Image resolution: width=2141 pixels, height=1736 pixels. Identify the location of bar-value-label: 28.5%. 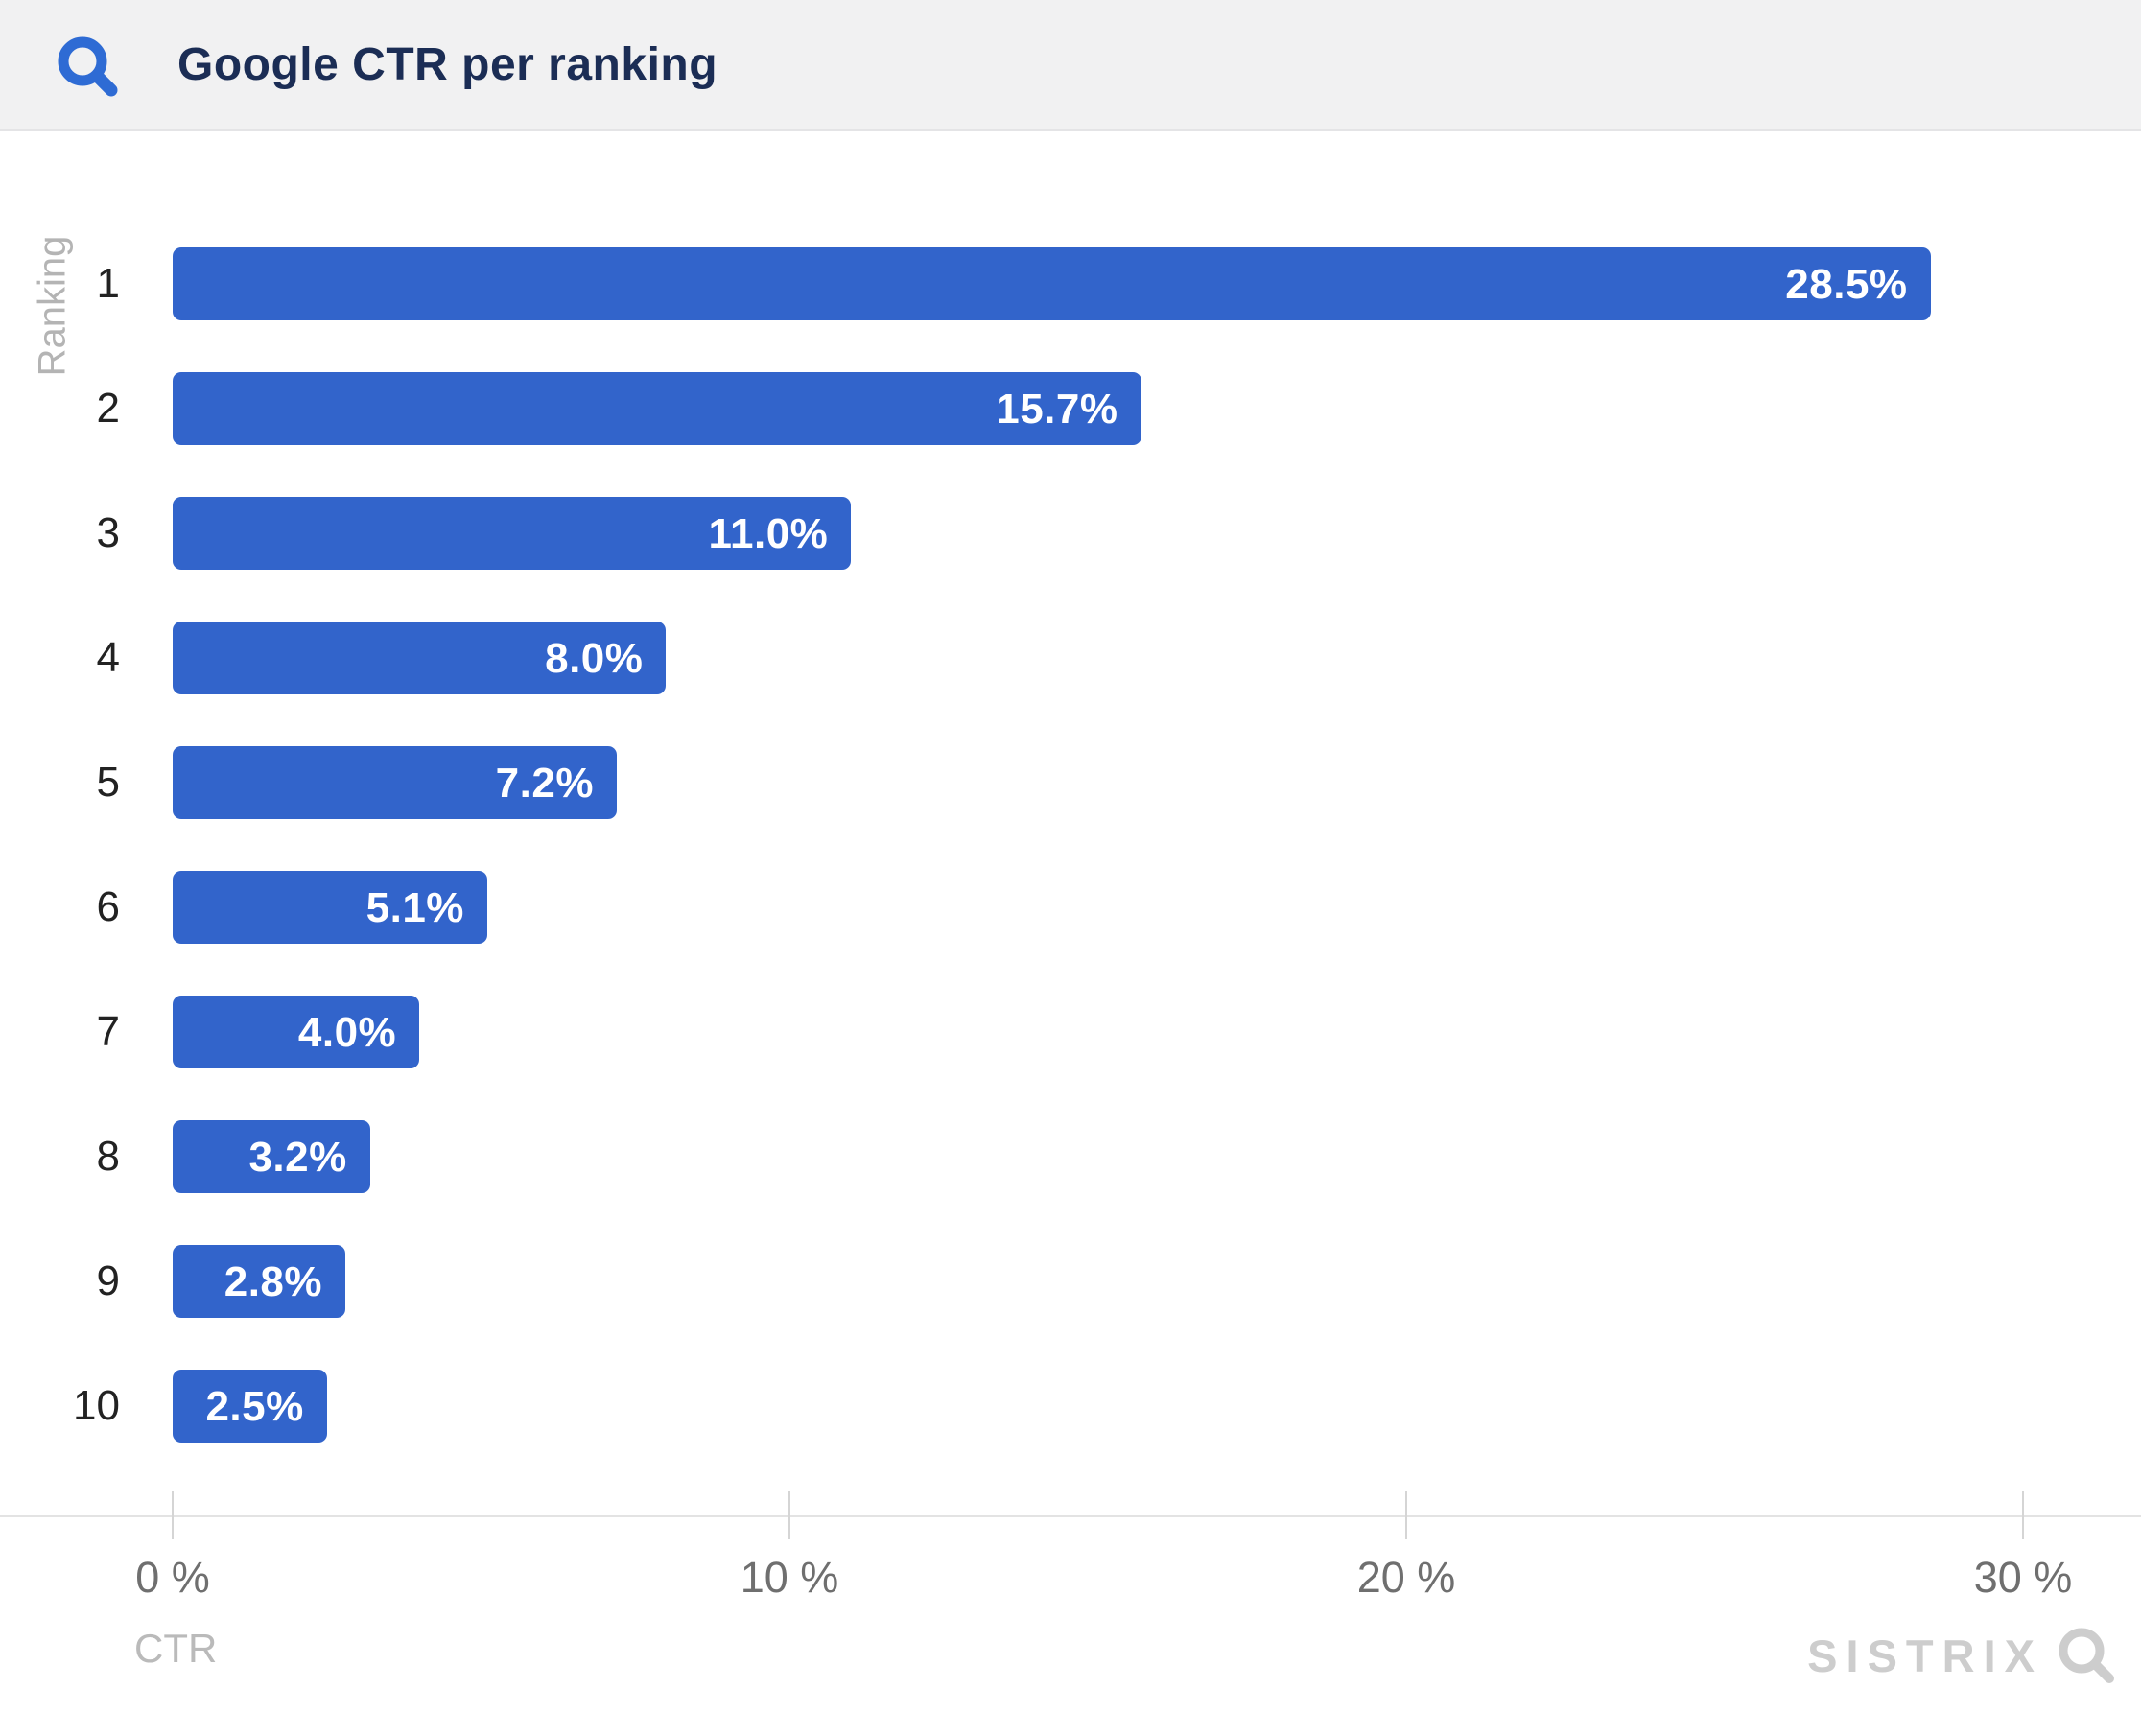
(1846, 284).